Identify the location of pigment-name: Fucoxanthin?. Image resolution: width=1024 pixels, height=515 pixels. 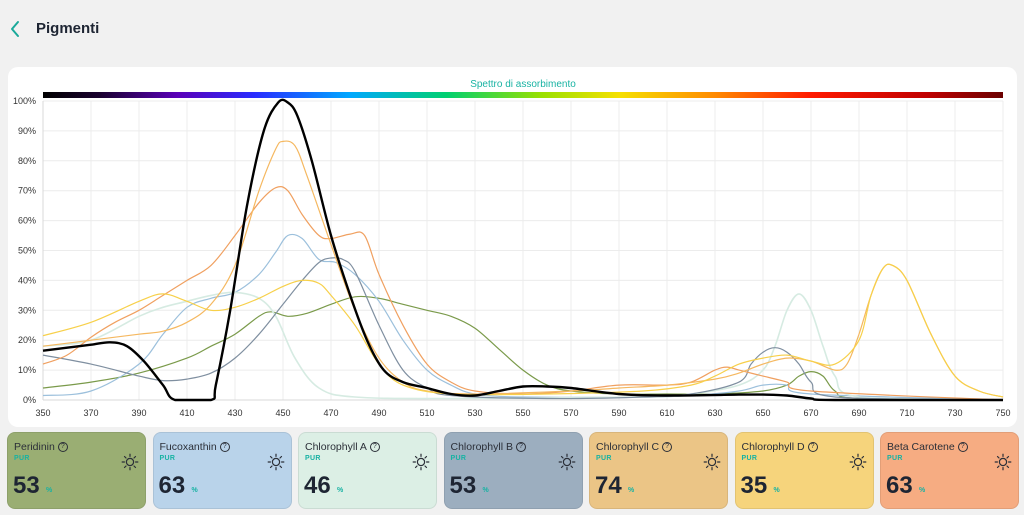
(195, 447).